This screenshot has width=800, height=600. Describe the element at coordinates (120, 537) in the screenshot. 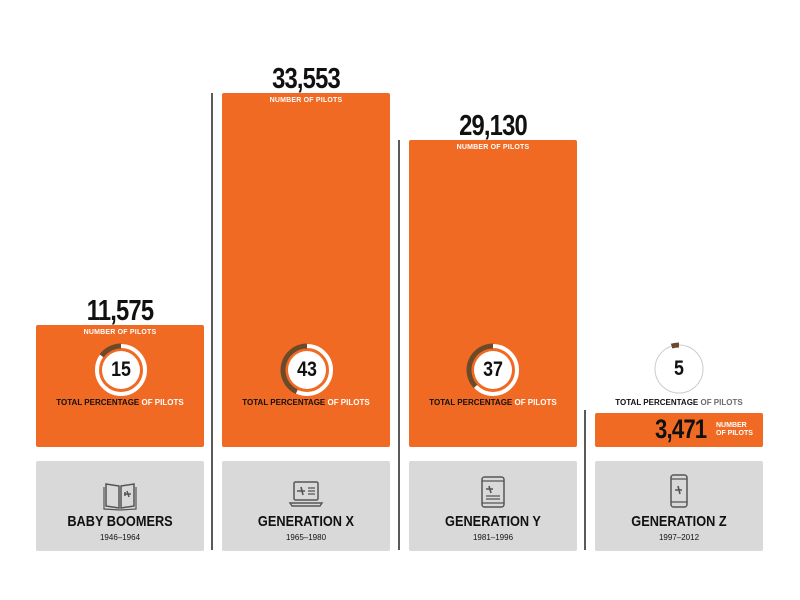

I see `category-years-baby-boomers: 1946–1964` at that location.